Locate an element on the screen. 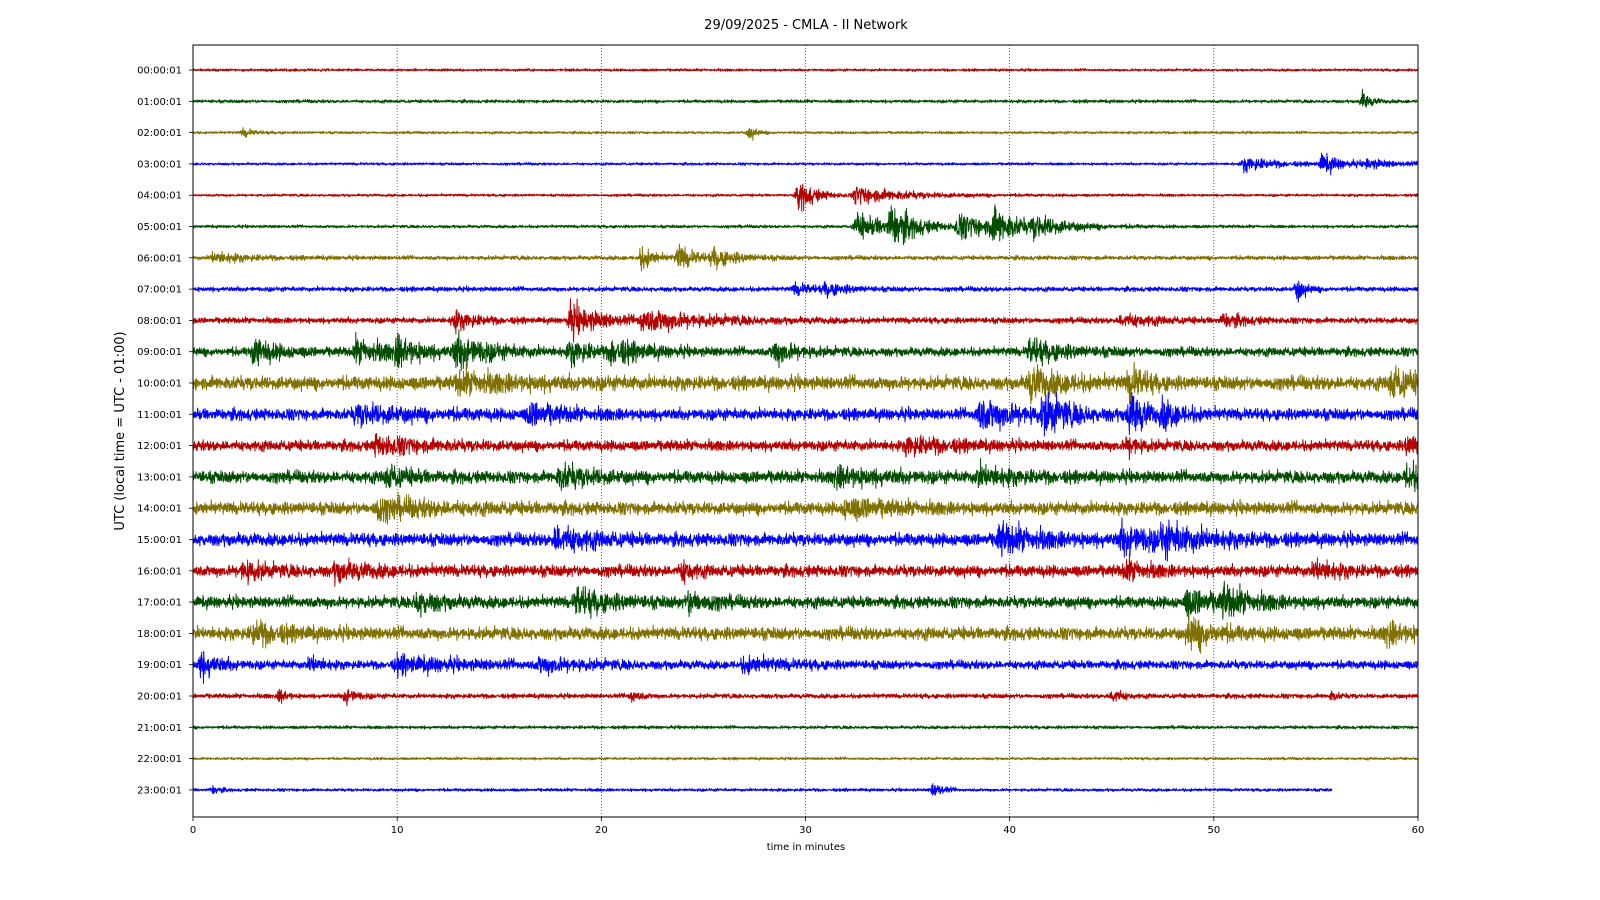 Image resolution: width=1600 pixels, height=900 pixels. y-tick-label: 10:00:01 is located at coordinates (159, 384).